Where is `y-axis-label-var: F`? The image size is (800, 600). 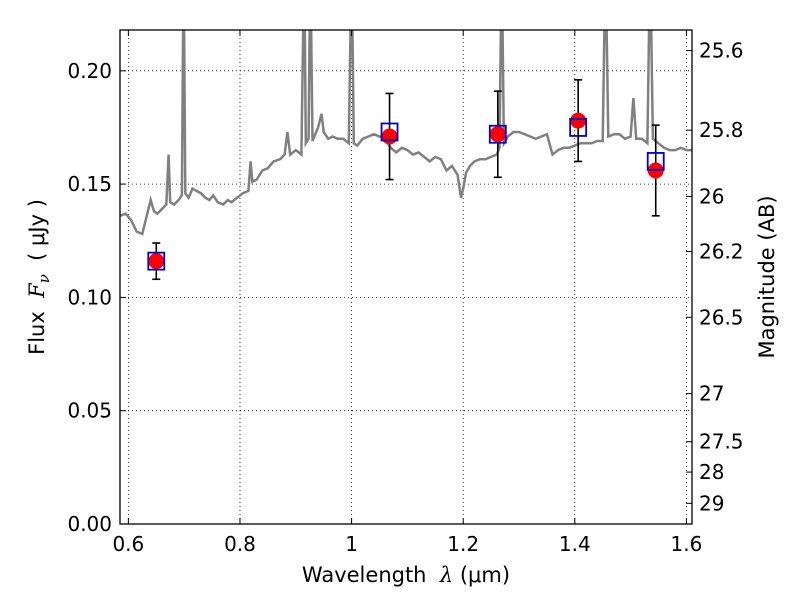
y-axis-label-var: F is located at coordinates (37, 290).